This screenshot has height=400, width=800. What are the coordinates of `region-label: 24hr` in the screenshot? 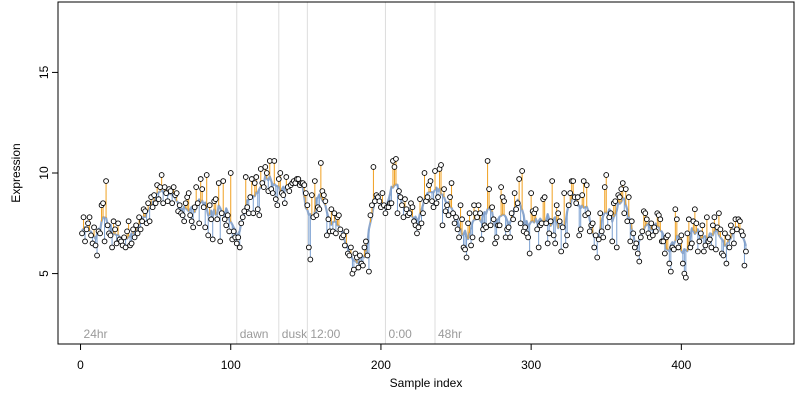 It's located at (96, 334).